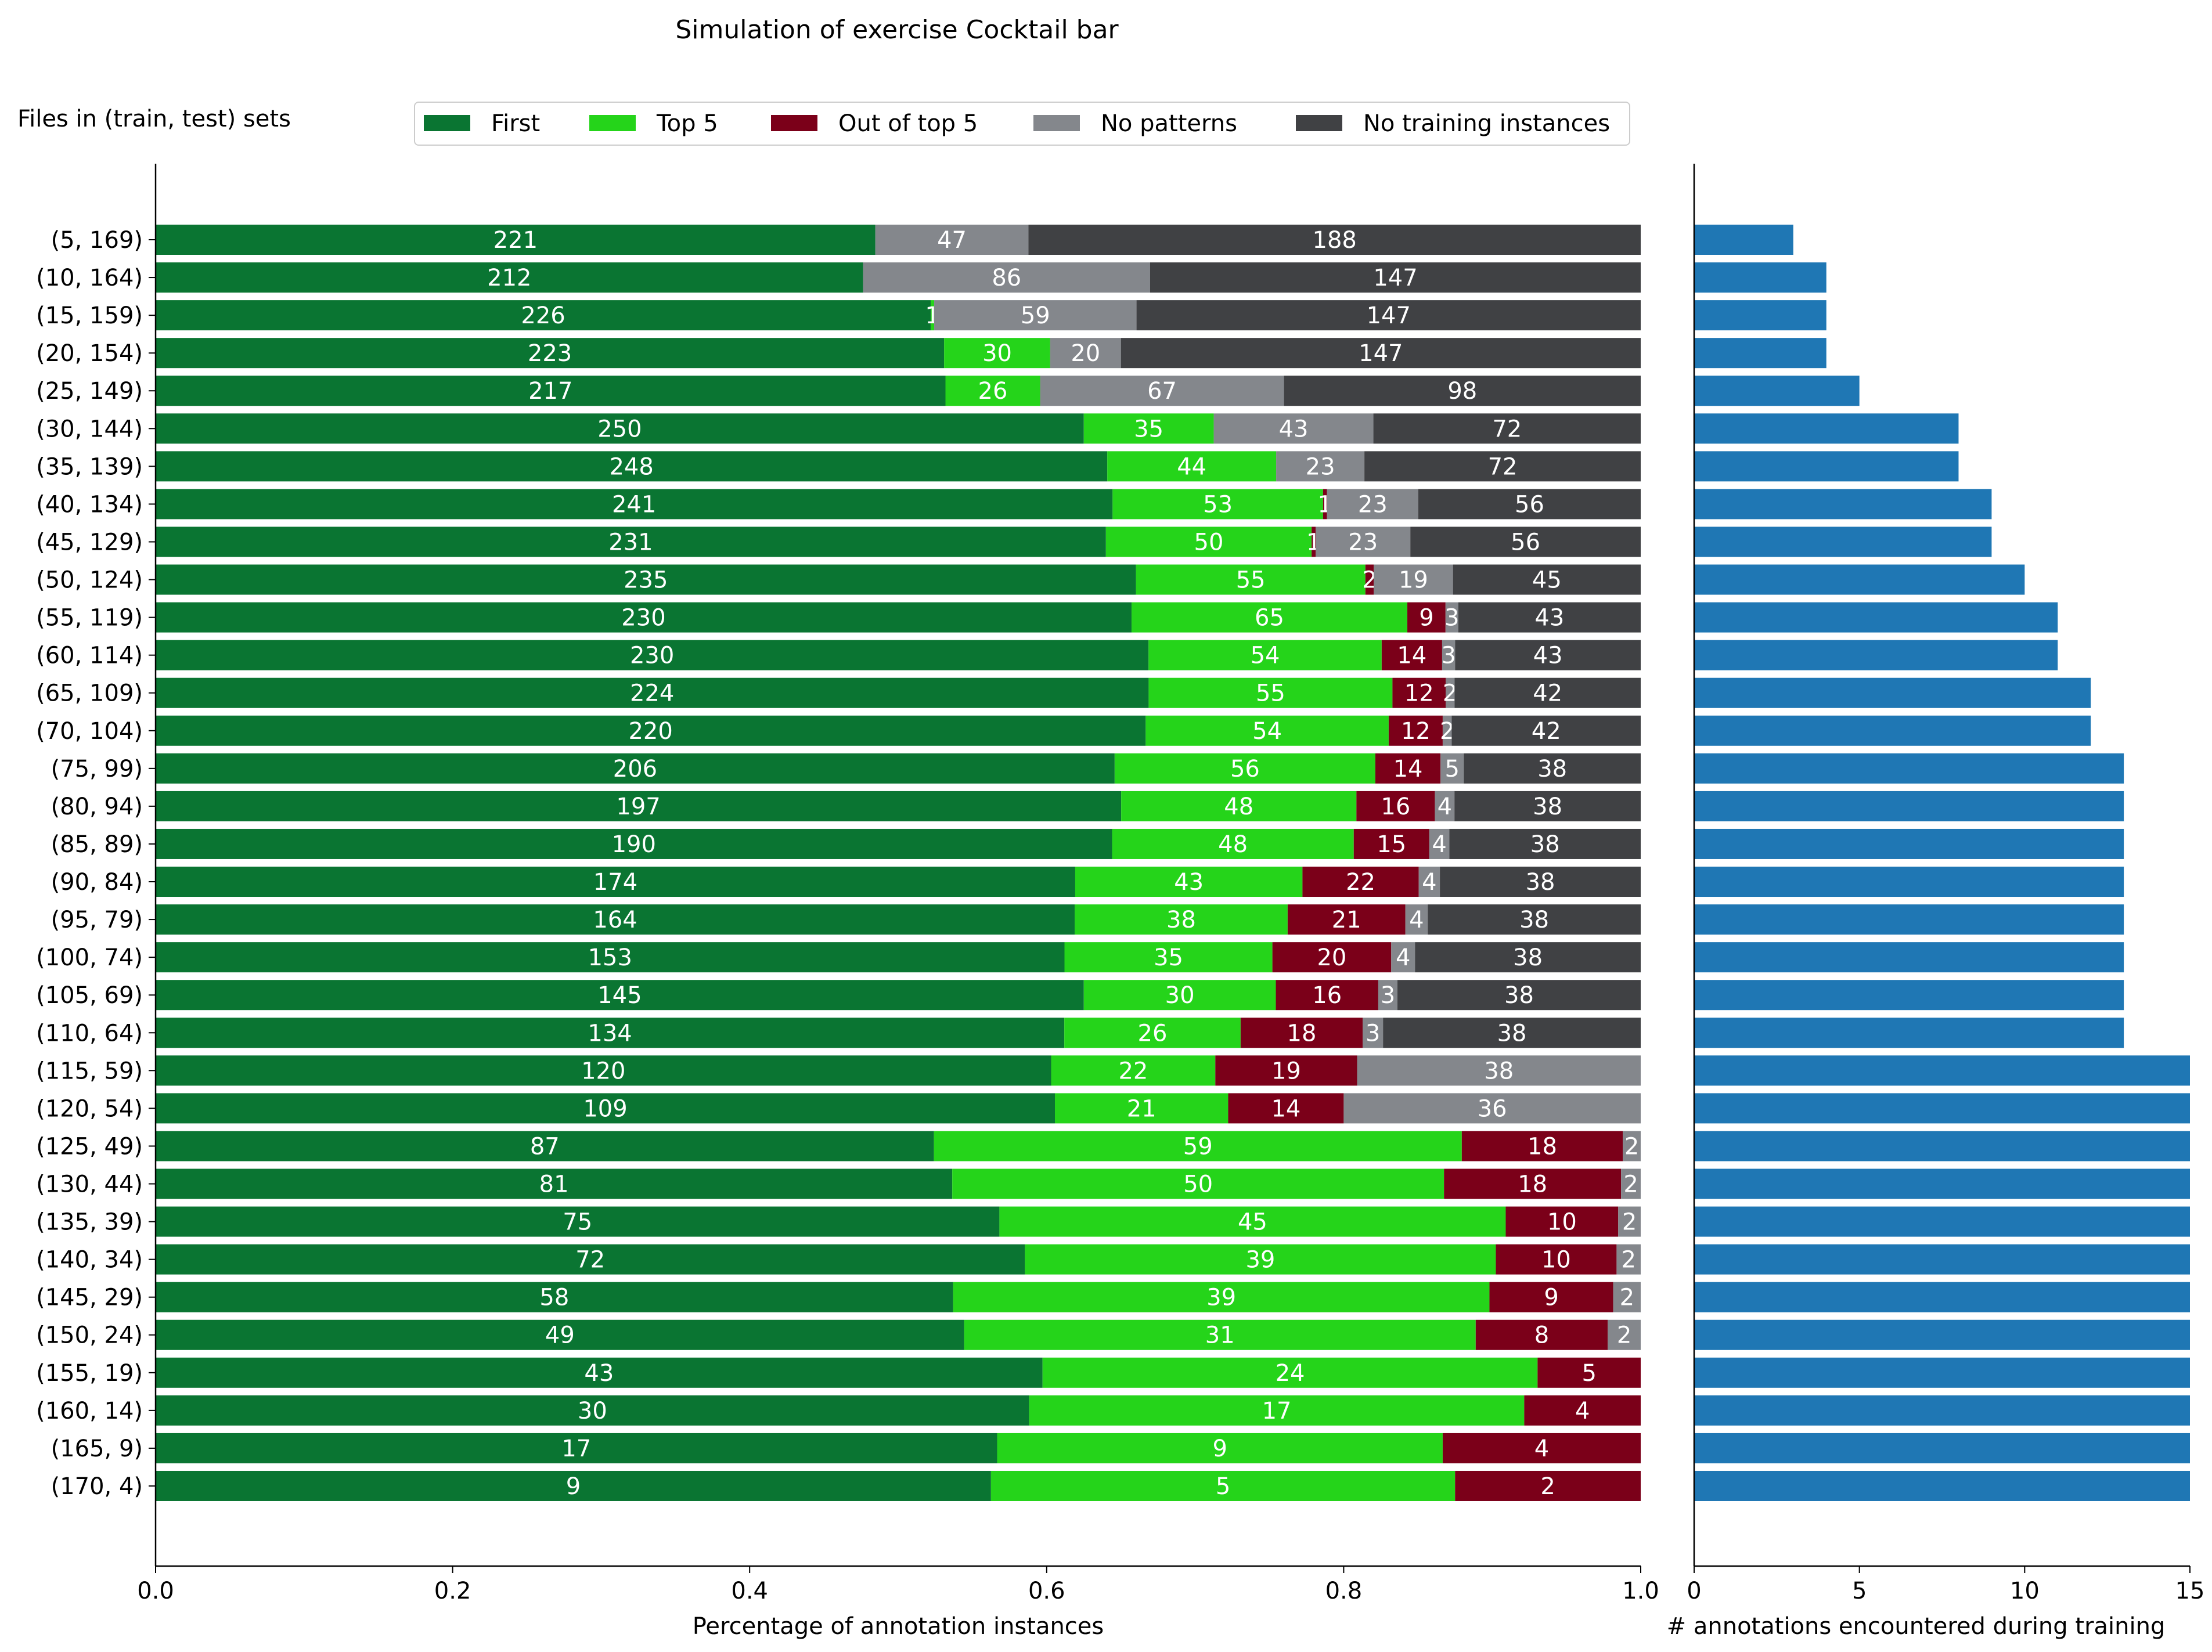 The height and width of the screenshot is (1652, 2212). What do you see at coordinates (2025, 1591) in the screenshot?
I see `side-x-tick-label: 10` at bounding box center [2025, 1591].